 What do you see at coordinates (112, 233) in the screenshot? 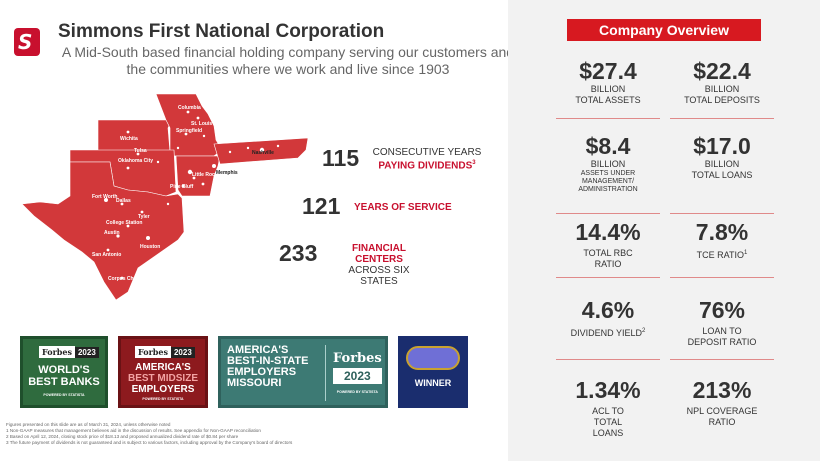
I see `city-label: Austin` at bounding box center [112, 233].